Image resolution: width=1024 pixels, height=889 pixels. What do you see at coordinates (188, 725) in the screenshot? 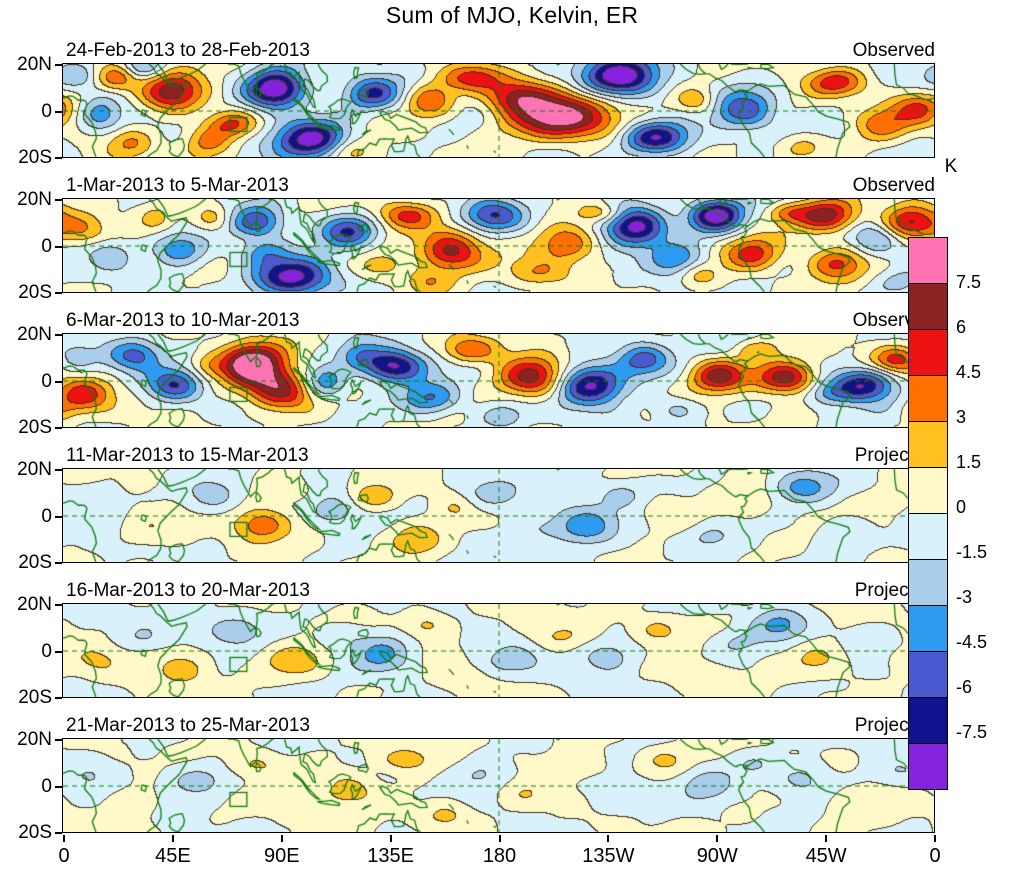
I see `panel-date-label: 21-Mar-2013 to 25-Mar-2013` at bounding box center [188, 725].